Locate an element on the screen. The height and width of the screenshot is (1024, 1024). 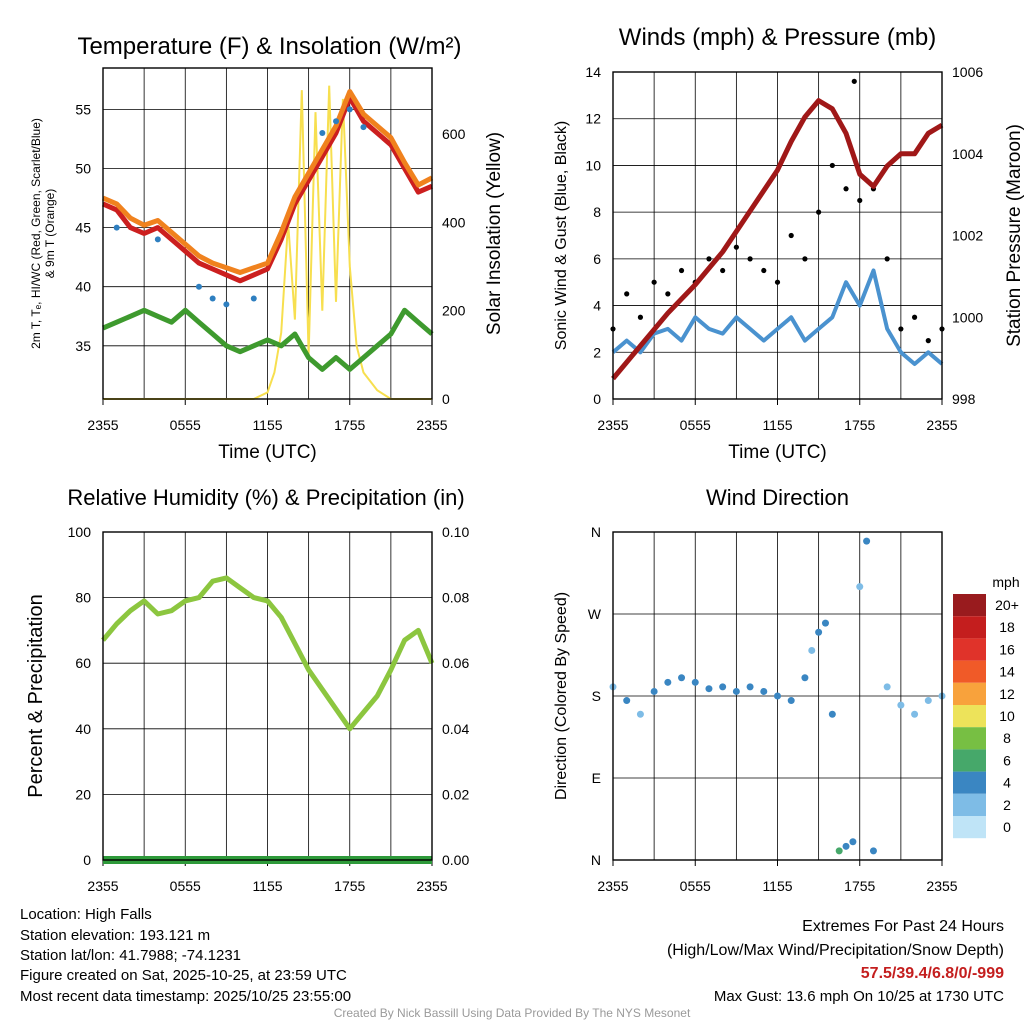
y2-tick-label: 1000 is located at coordinates (967, 317).